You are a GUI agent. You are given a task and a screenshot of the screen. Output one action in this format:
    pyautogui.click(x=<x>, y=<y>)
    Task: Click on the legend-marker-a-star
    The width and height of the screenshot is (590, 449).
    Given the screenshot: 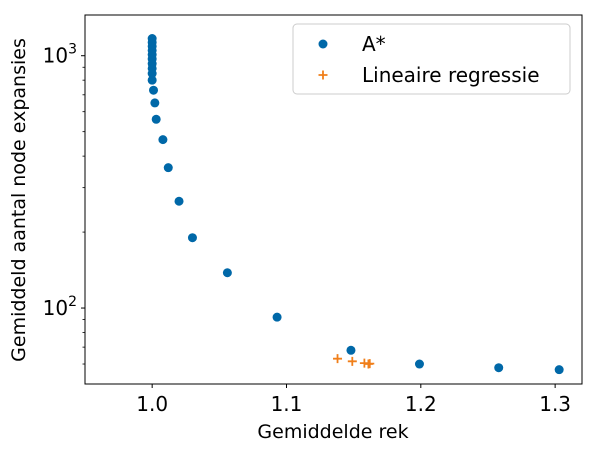 What is the action you would take?
    pyautogui.click(x=323, y=44)
    